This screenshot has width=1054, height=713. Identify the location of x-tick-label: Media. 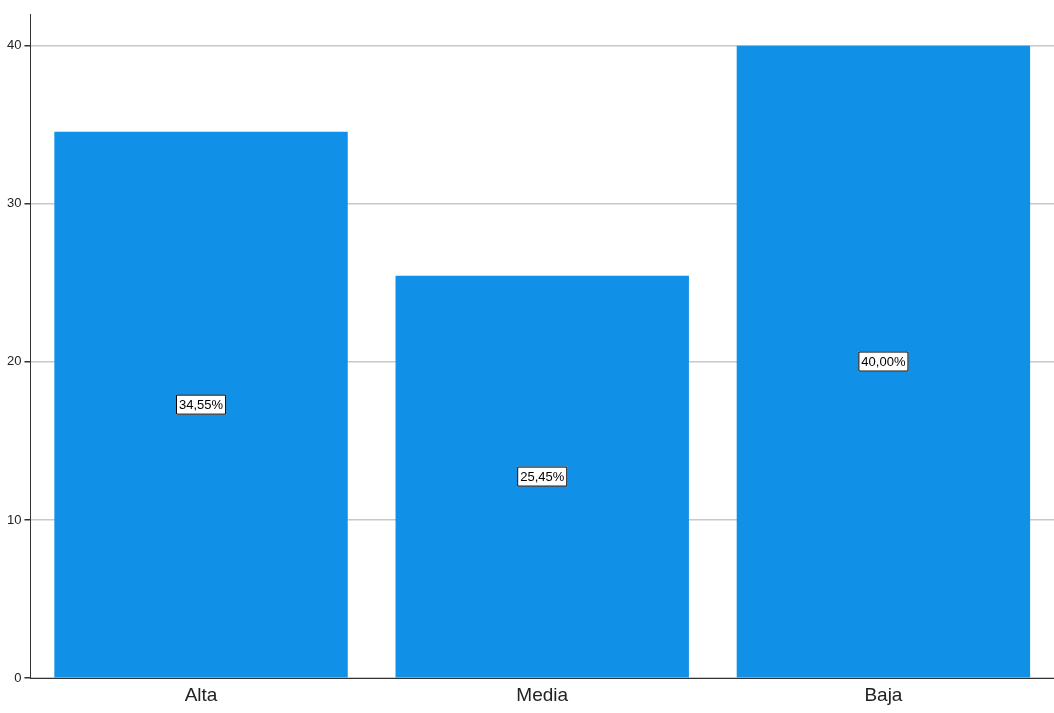
(542, 694).